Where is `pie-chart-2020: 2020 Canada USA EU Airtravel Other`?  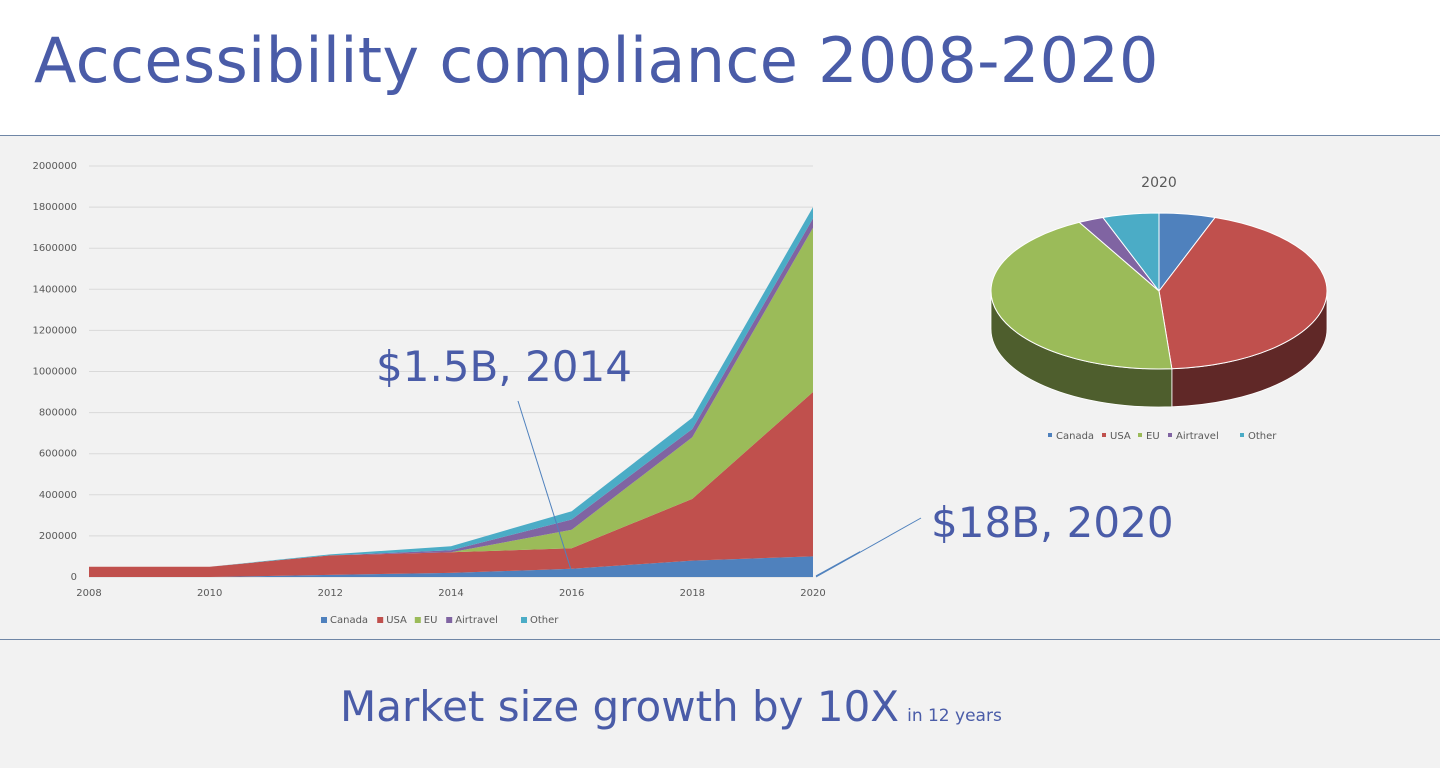 pie-chart-2020: 2020 Canada USA EU Airtravel Other is located at coordinates (1159, 308).